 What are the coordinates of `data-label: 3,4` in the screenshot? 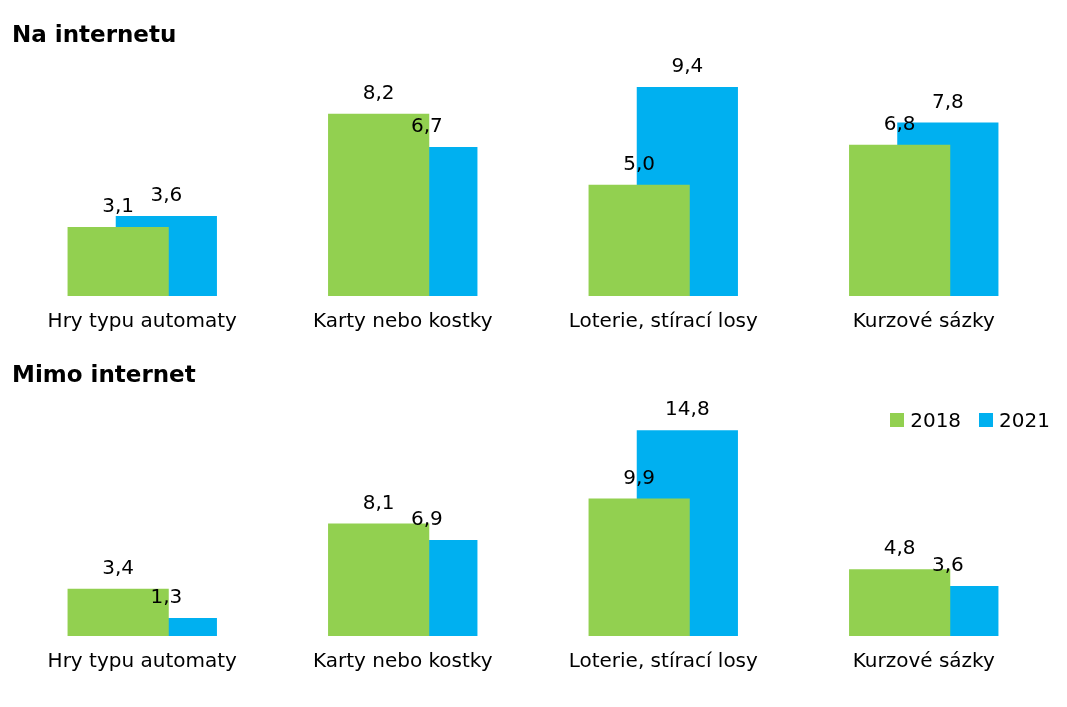 It's located at (118, 566).